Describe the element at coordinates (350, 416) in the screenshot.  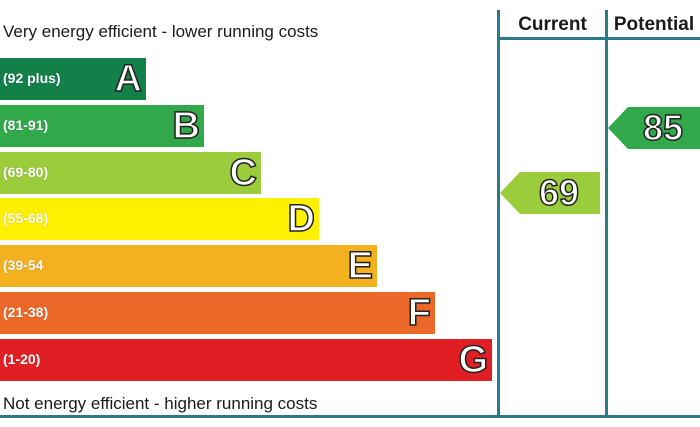
I see `bottom-border` at that location.